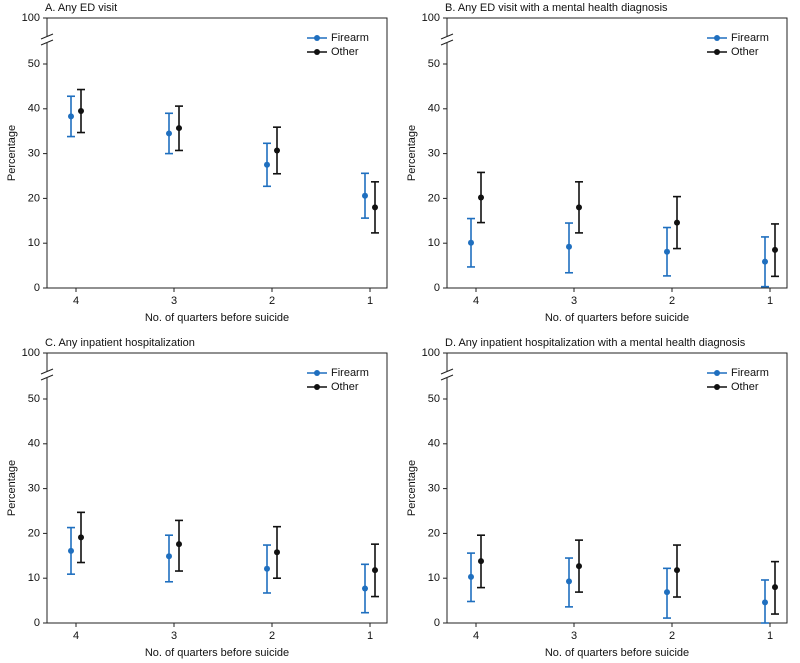 Image resolution: width=800 pixels, height=663 pixels. I want to click on panel-title: A. Any ED visit, so click(81, 8).